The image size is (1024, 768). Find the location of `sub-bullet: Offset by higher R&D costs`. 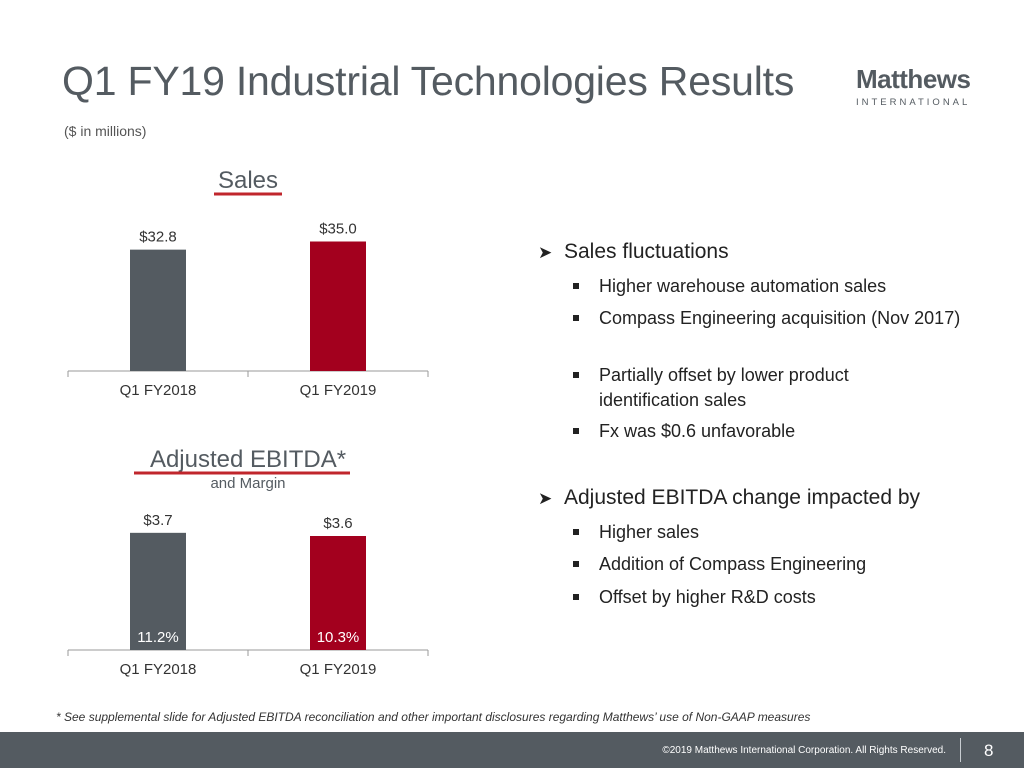

sub-bullet: Offset by higher R&D costs is located at coordinates (694, 597).